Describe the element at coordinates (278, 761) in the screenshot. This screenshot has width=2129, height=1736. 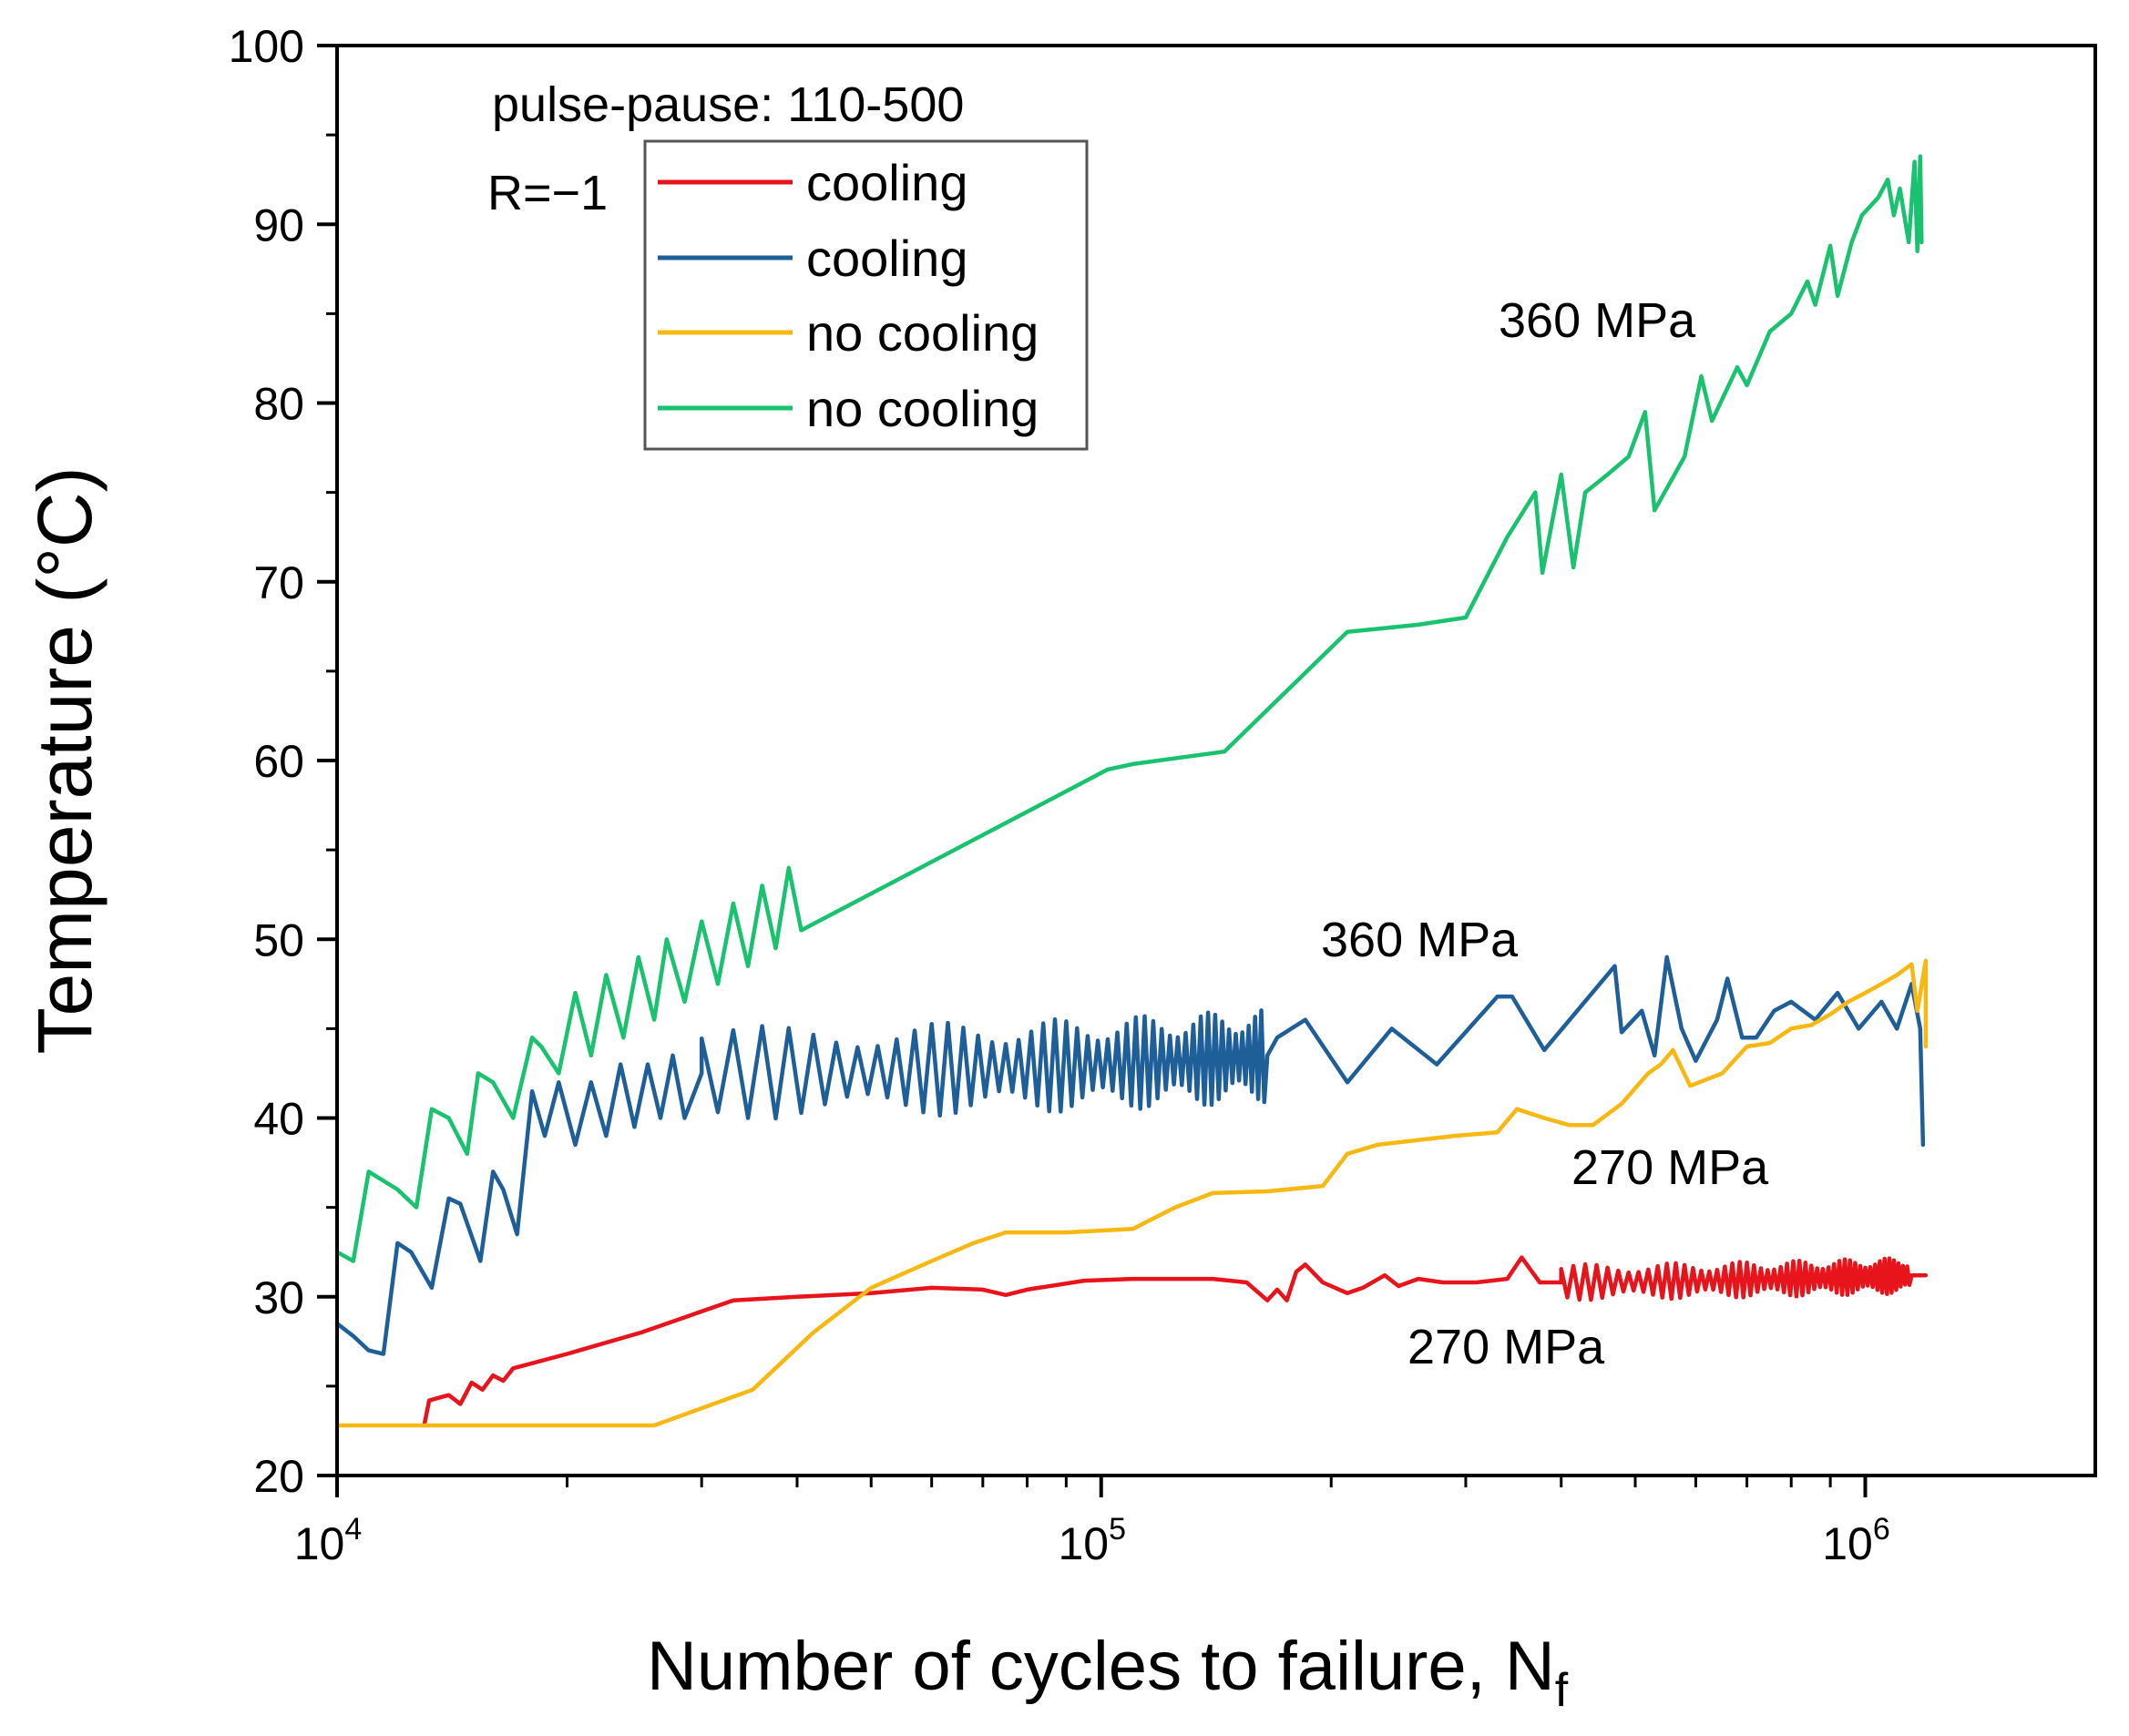
I see `y-tick-label-60: 60` at that location.